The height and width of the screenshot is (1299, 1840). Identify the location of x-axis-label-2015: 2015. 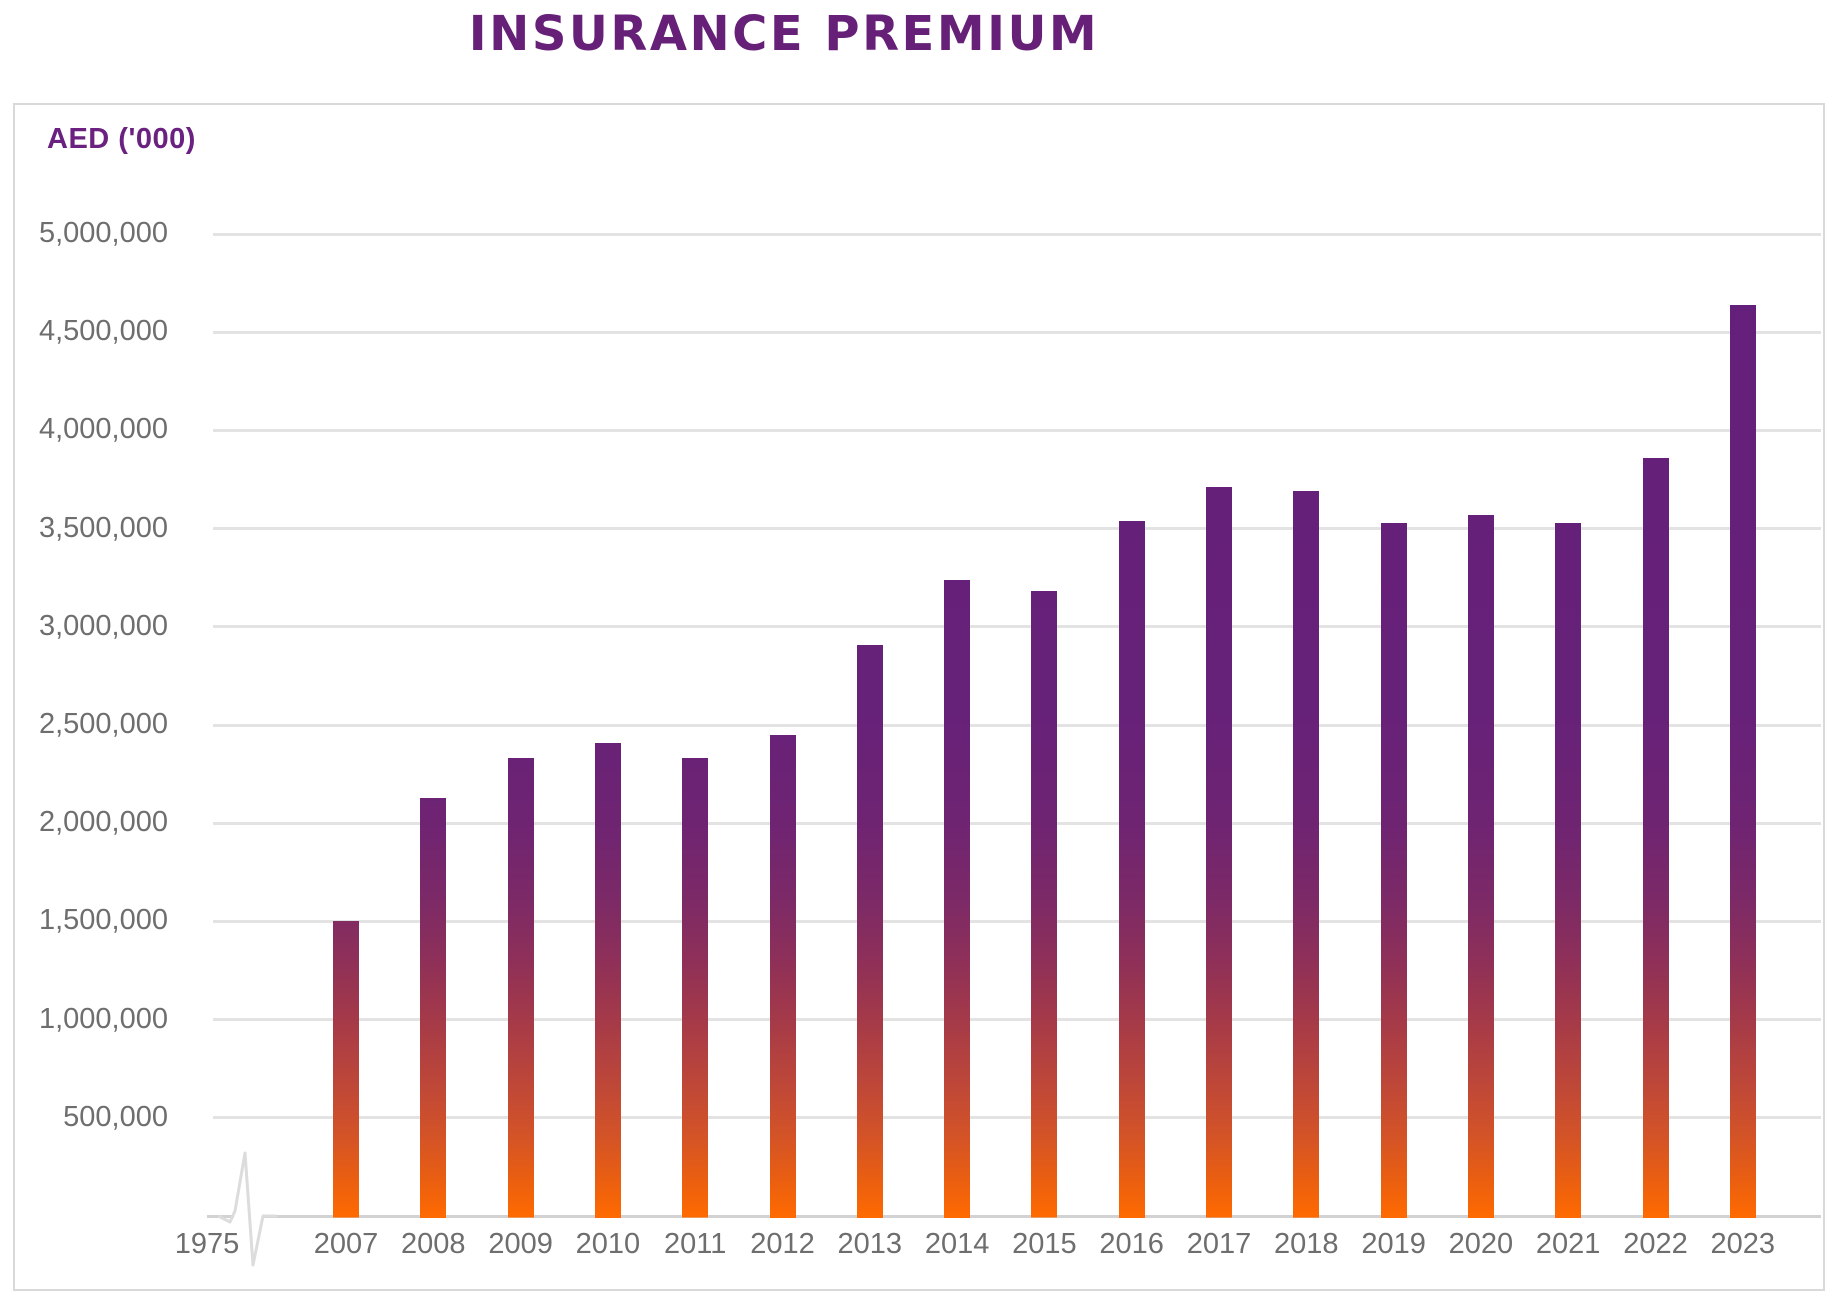
(1044, 1244).